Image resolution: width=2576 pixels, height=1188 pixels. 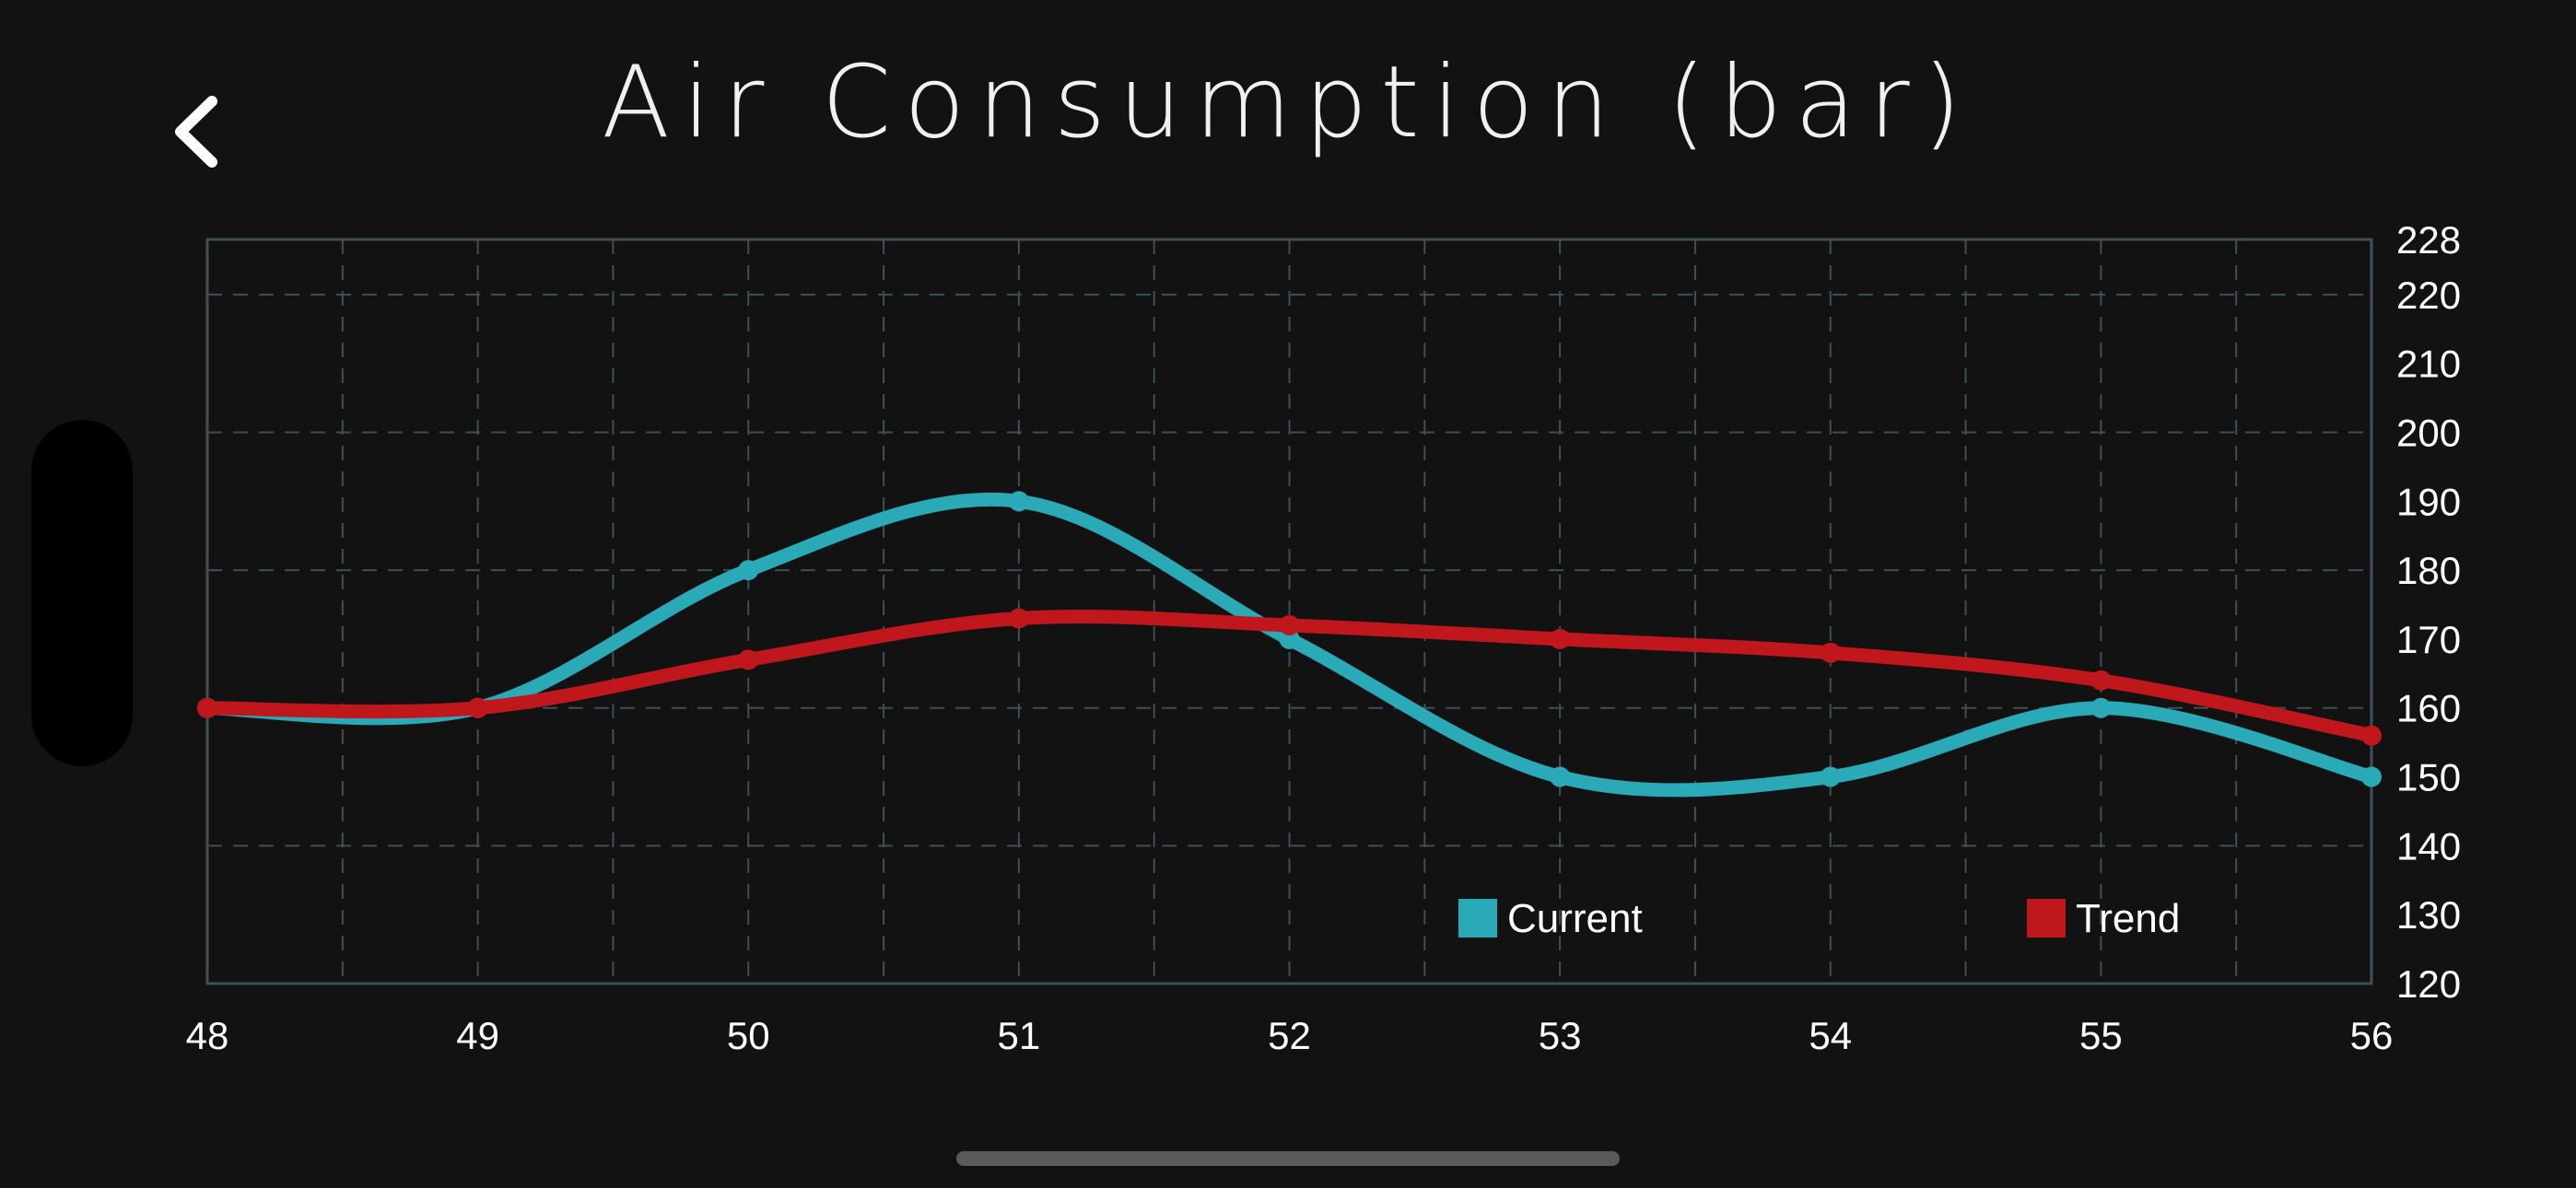 I want to click on legend-label-trend: Trend, so click(x=2128, y=918).